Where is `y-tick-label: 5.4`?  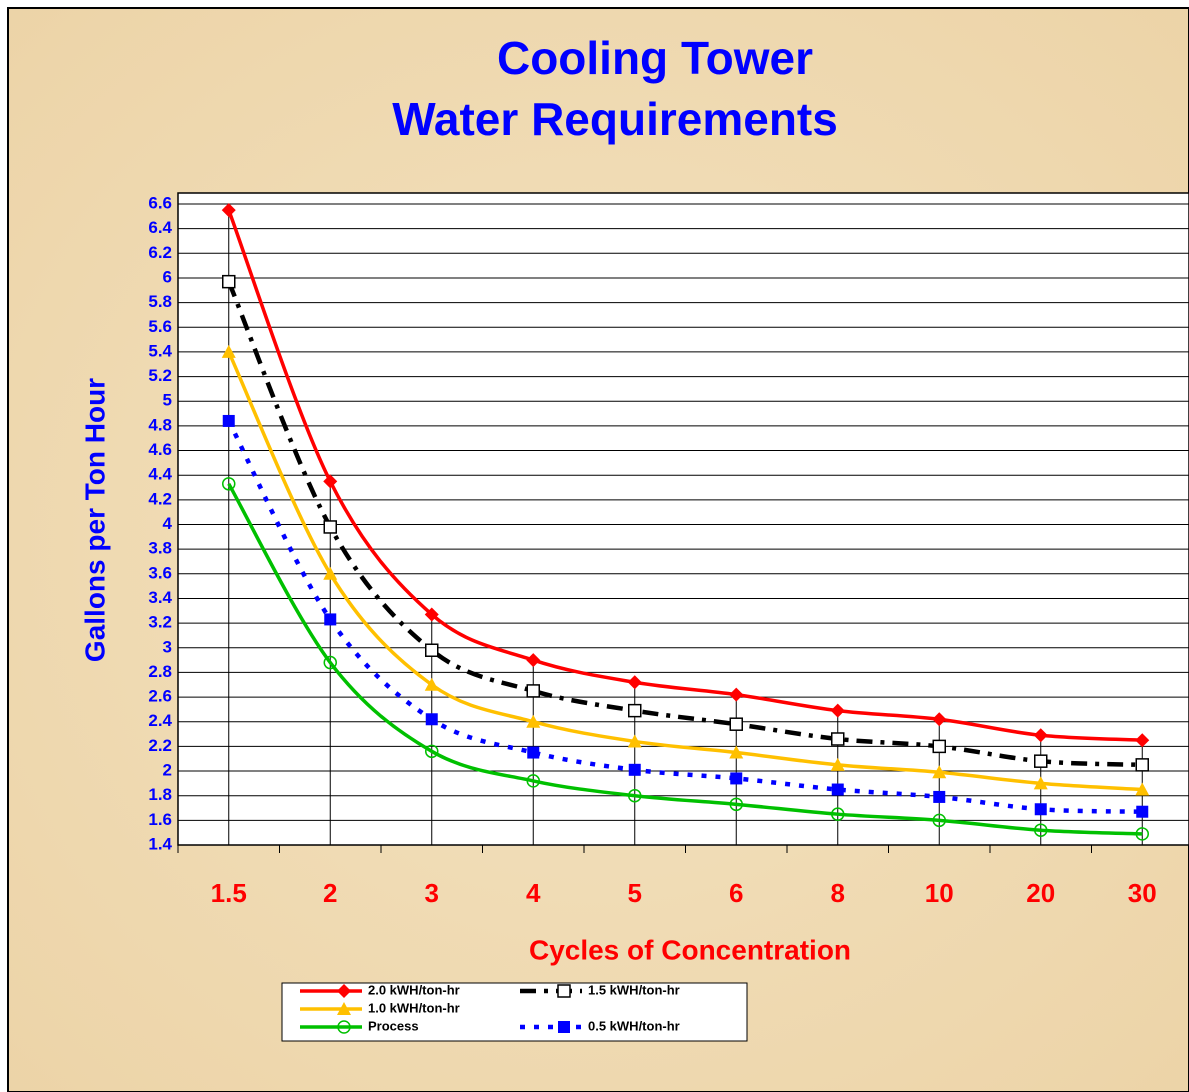
y-tick-label: 5.4 is located at coordinates (160, 350).